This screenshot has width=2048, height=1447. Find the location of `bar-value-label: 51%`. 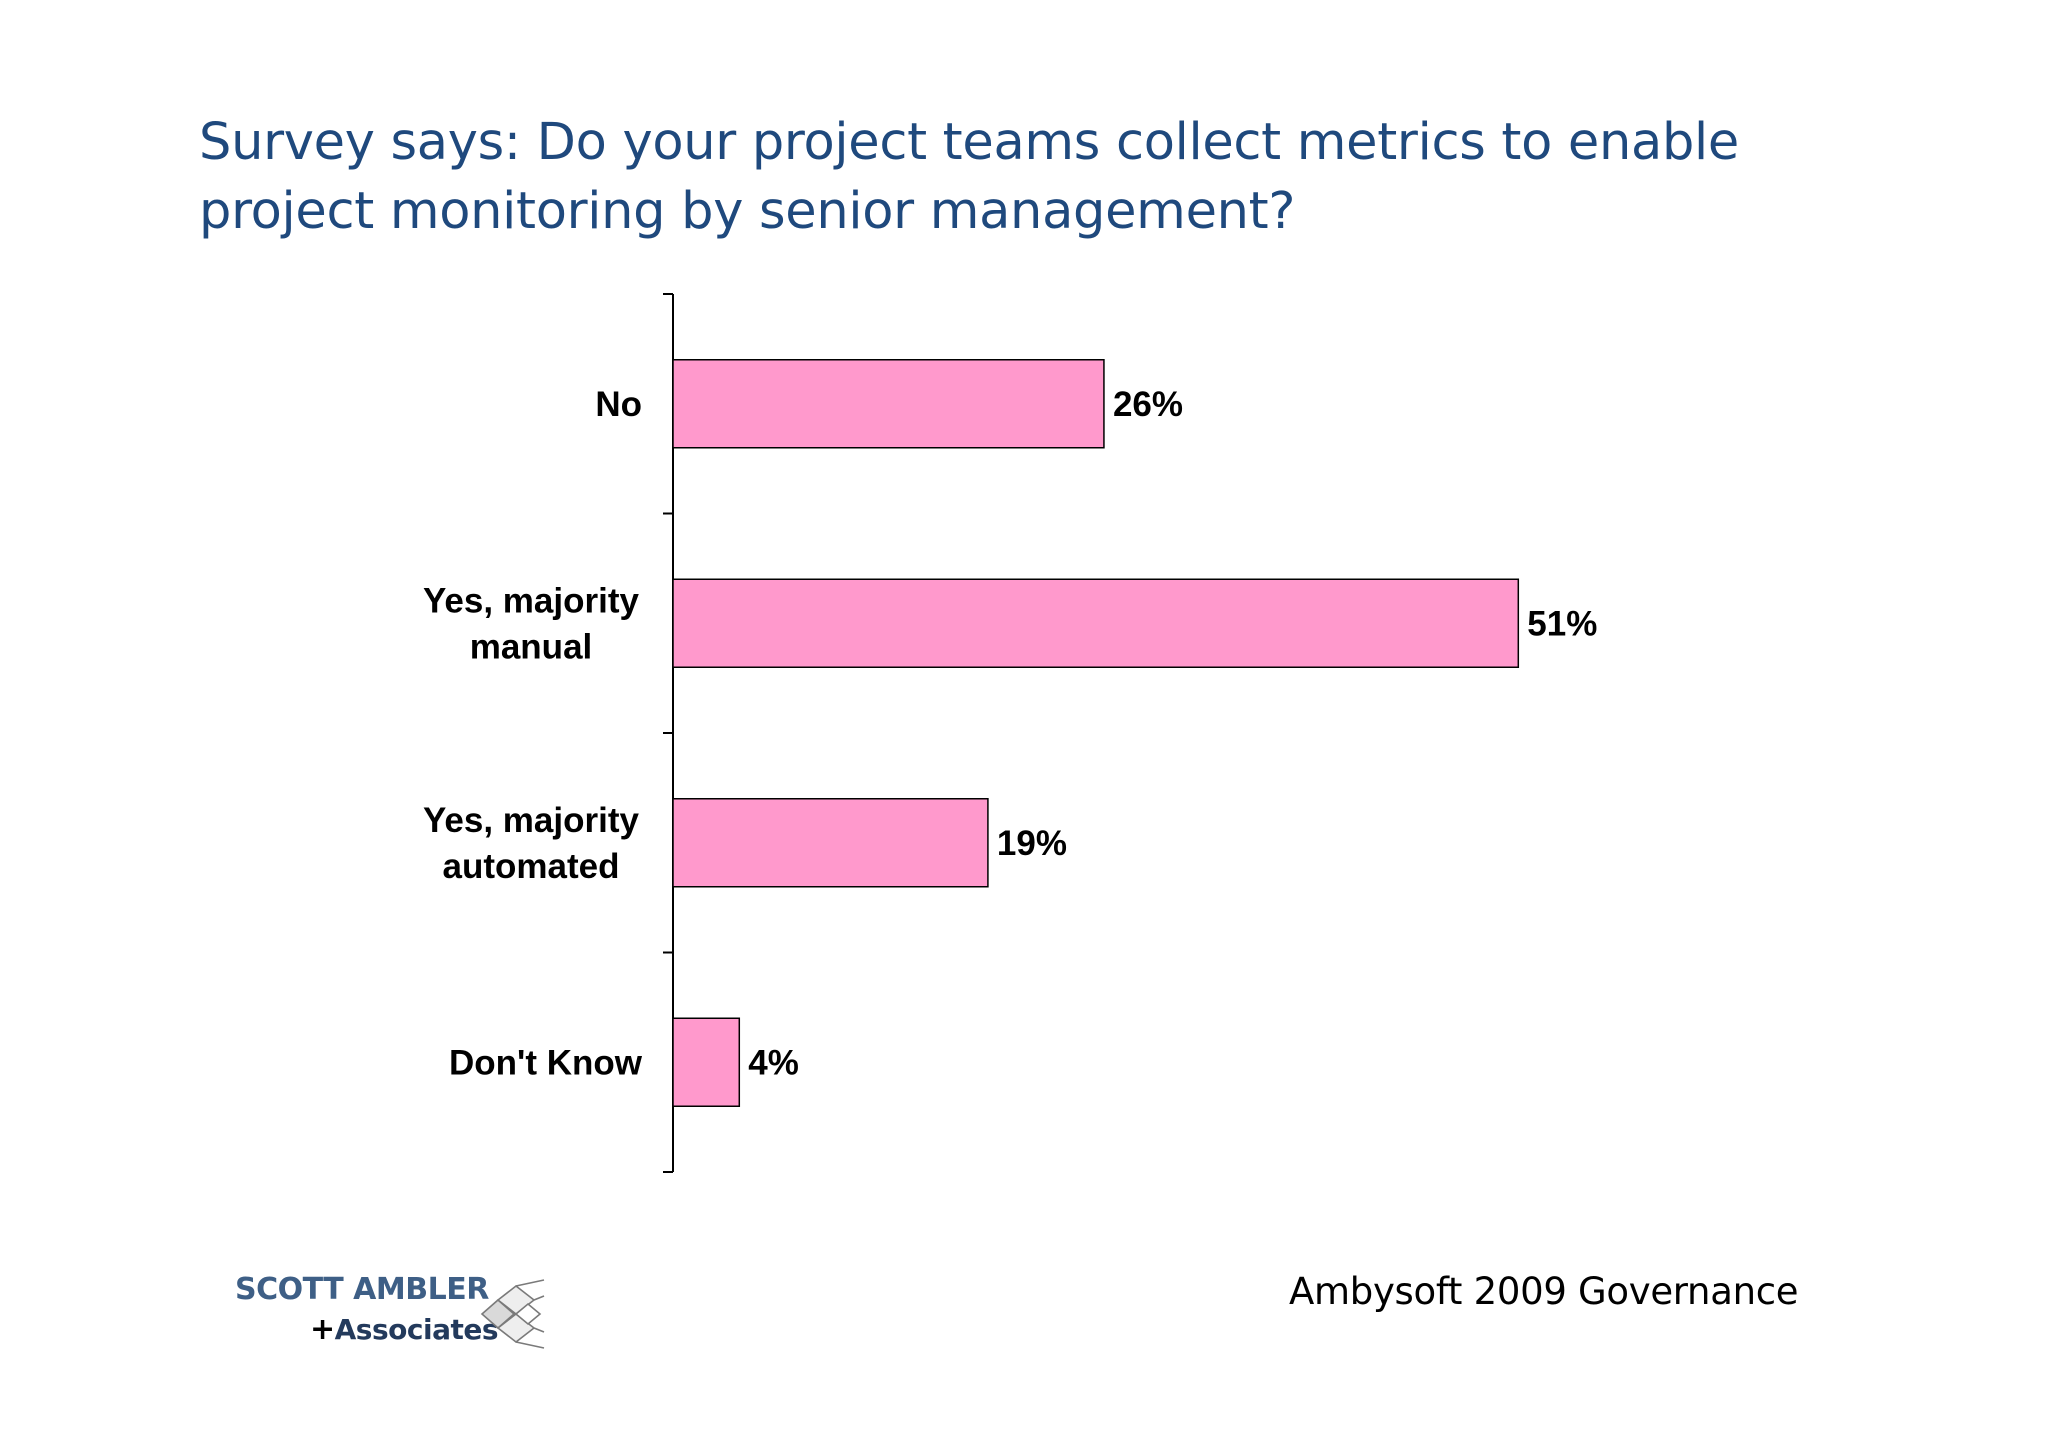

bar-value-label: 51% is located at coordinates (1562, 623).